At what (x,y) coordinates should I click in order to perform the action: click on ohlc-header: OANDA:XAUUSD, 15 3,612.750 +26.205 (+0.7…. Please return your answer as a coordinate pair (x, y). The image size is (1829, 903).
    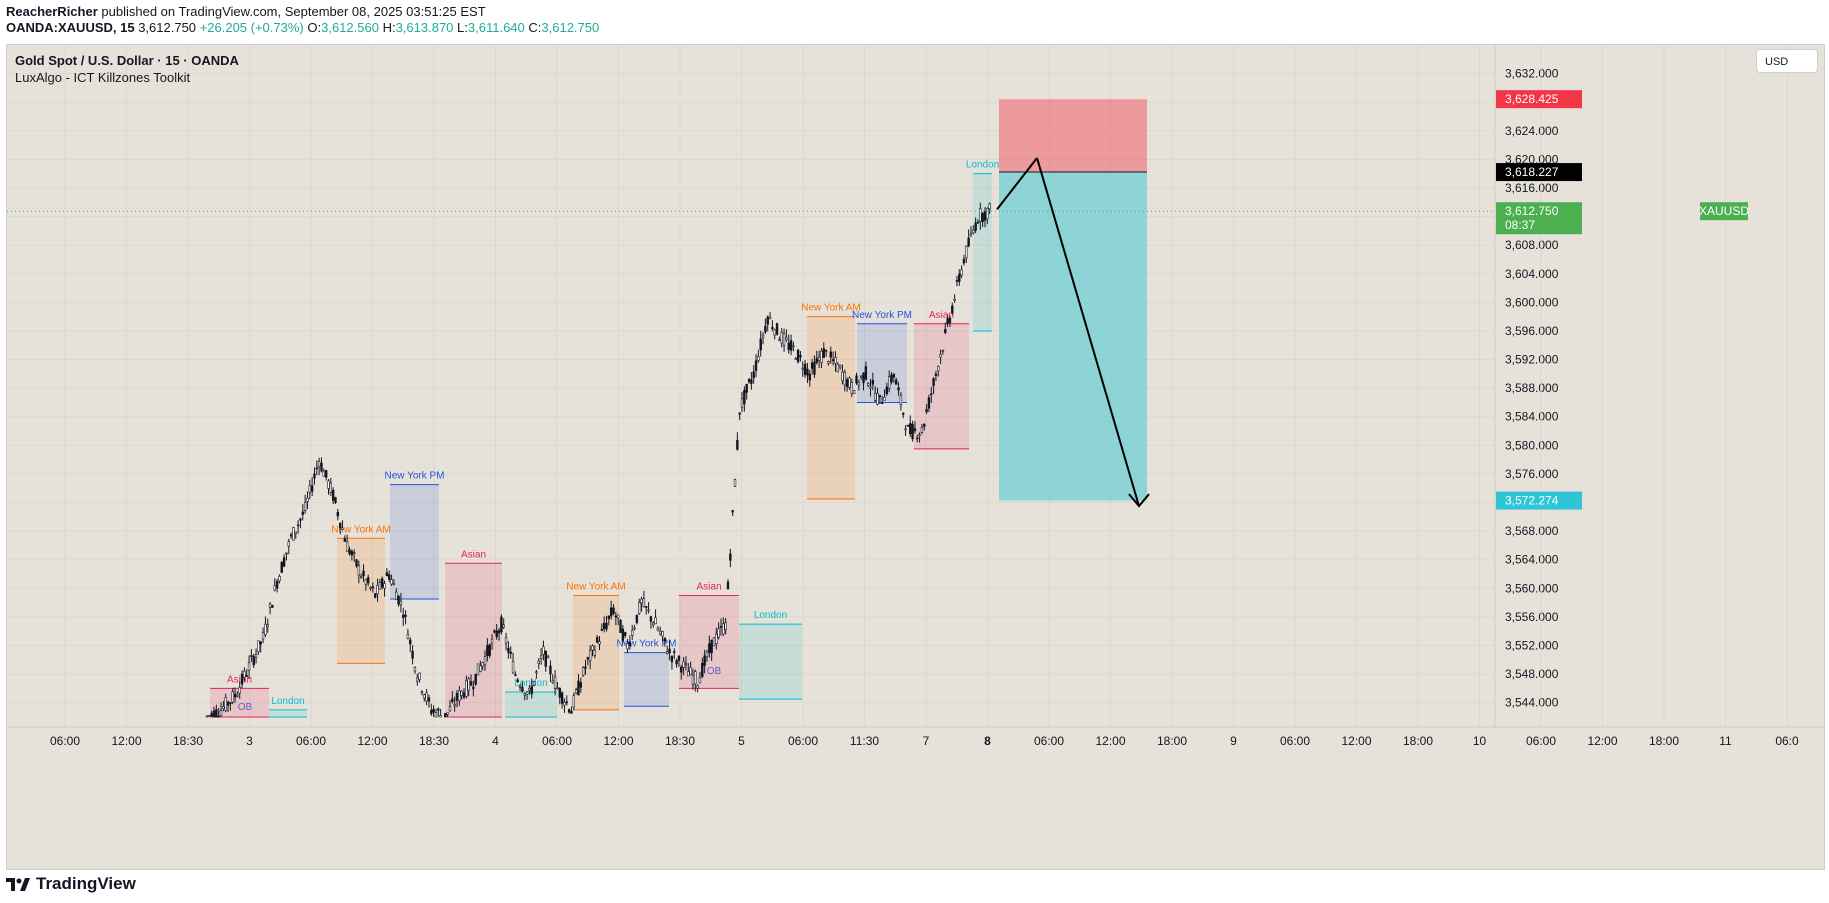
    Looking at the image, I should click on (302, 27).